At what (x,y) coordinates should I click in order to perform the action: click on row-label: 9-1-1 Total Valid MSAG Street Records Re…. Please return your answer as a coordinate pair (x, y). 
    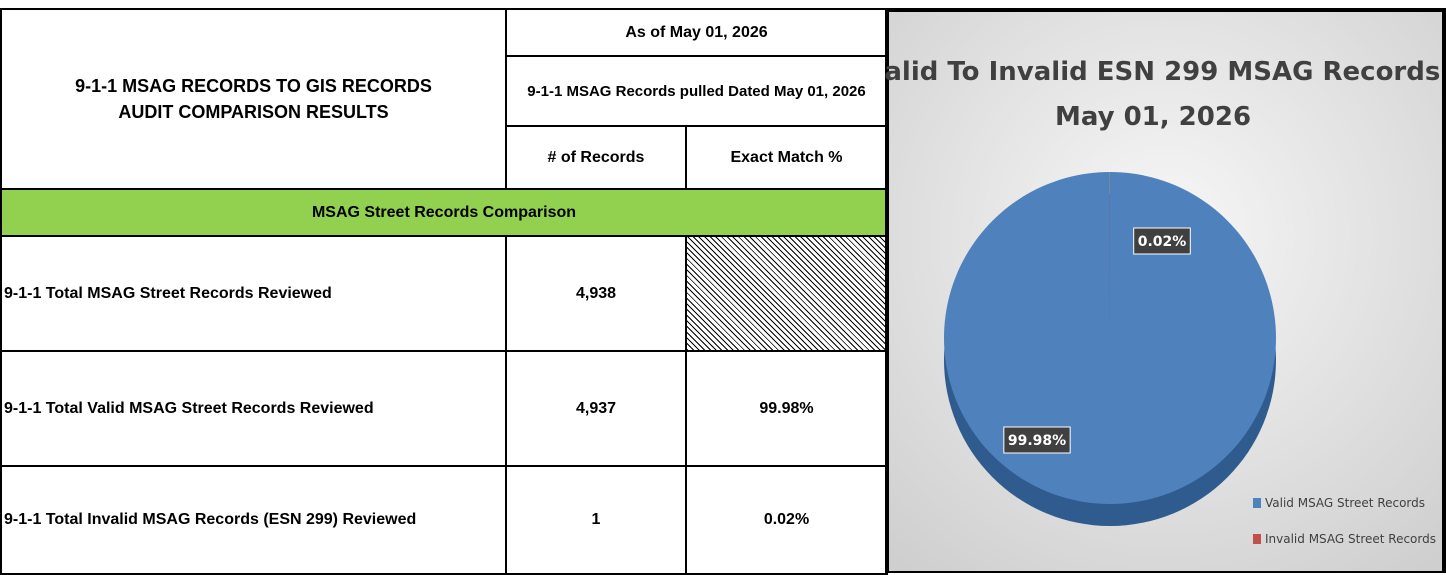
    Looking at the image, I should click on (253, 408).